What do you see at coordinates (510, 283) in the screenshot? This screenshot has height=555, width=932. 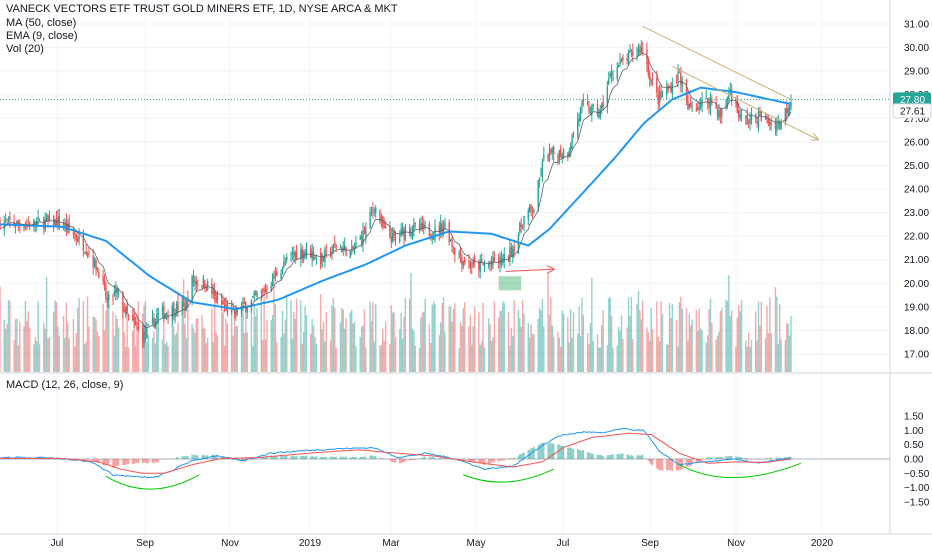 I see `highlight-layer` at bounding box center [510, 283].